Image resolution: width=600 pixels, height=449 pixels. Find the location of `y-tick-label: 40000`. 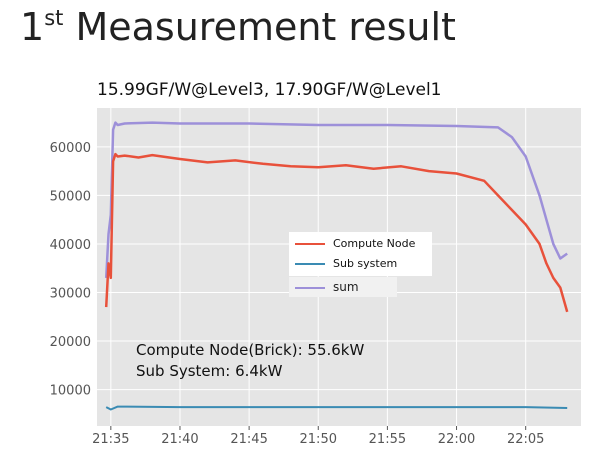

y-tick-label: 40000 is located at coordinates (70, 245).